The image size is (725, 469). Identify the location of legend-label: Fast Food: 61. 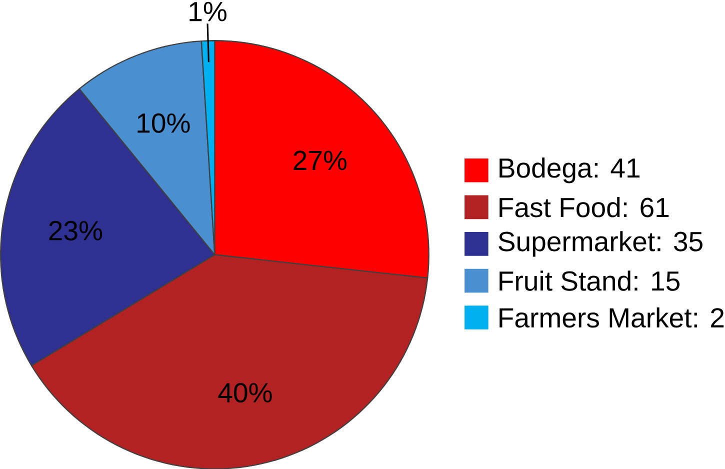
(584, 207).